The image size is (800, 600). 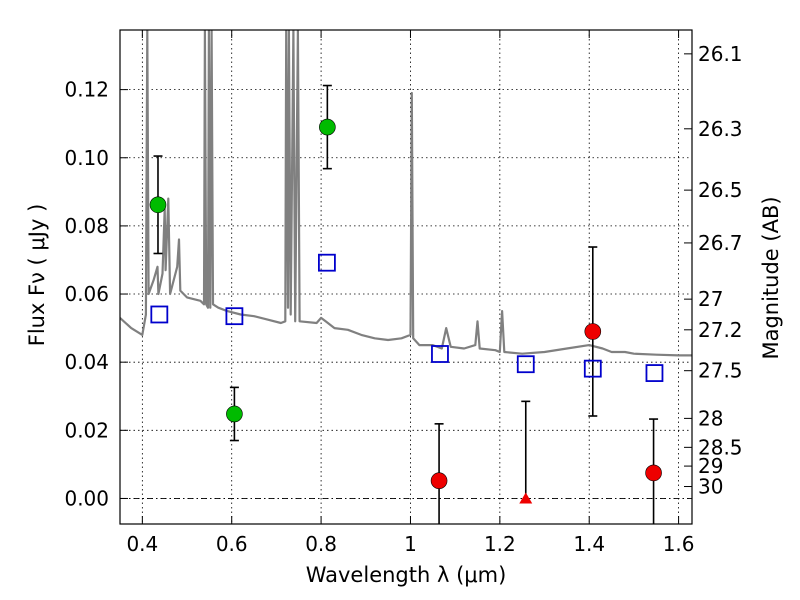 I want to click on y-tick-label: 0.00, so click(x=86, y=498).